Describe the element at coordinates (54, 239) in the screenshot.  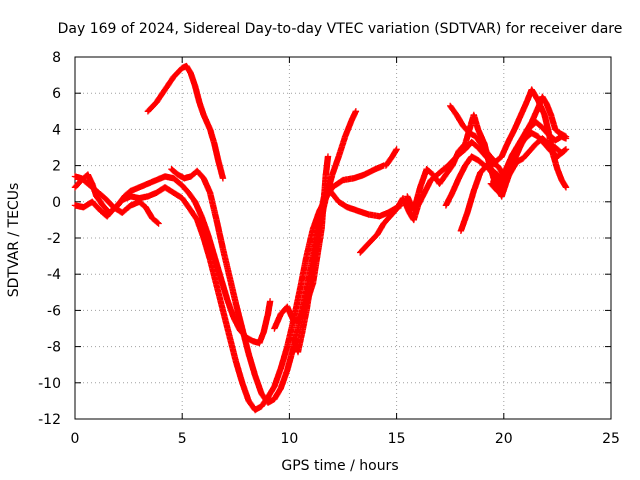
I see `y-tick-label: -2` at that location.